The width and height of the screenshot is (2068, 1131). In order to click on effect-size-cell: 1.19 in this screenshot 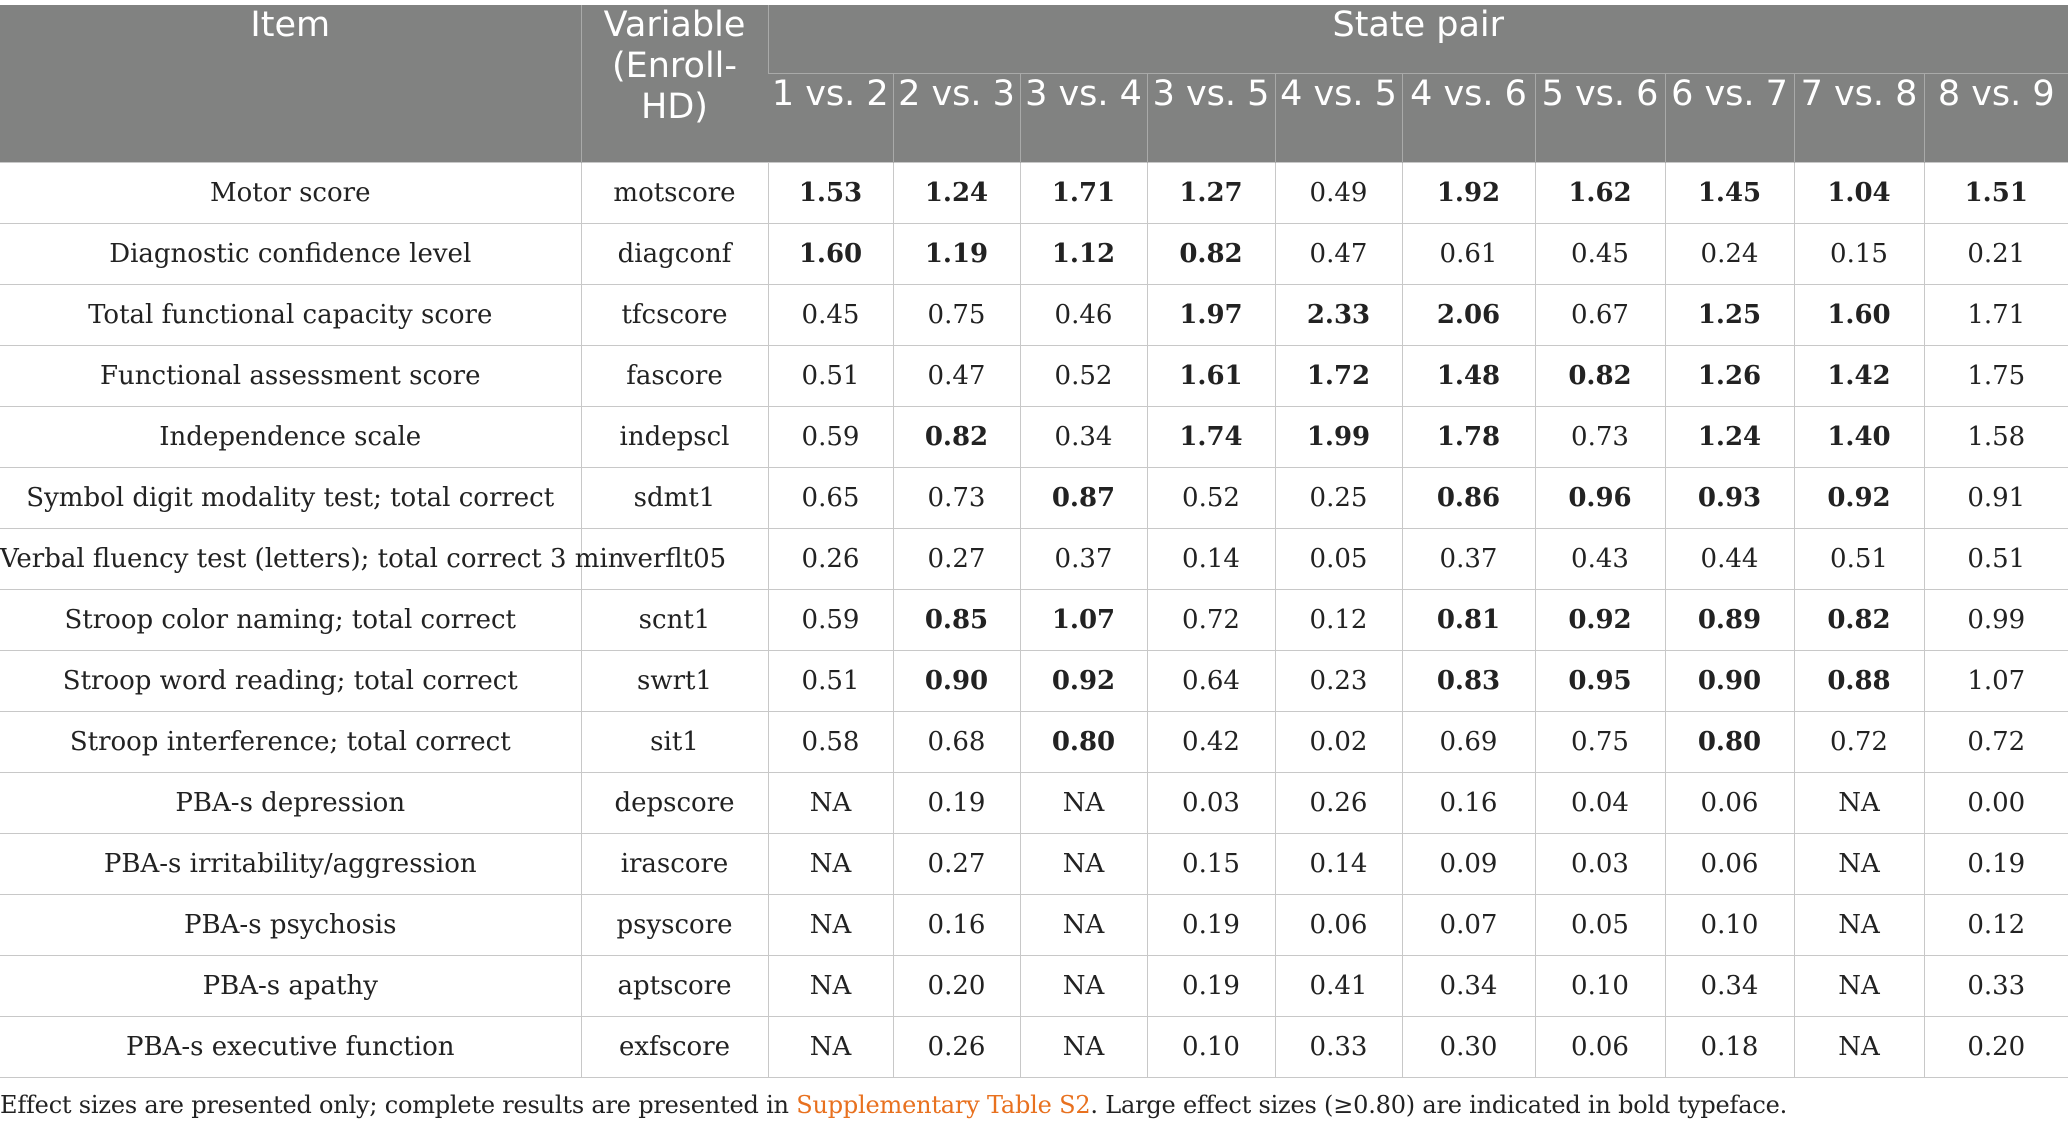, I will do `click(956, 254)`.